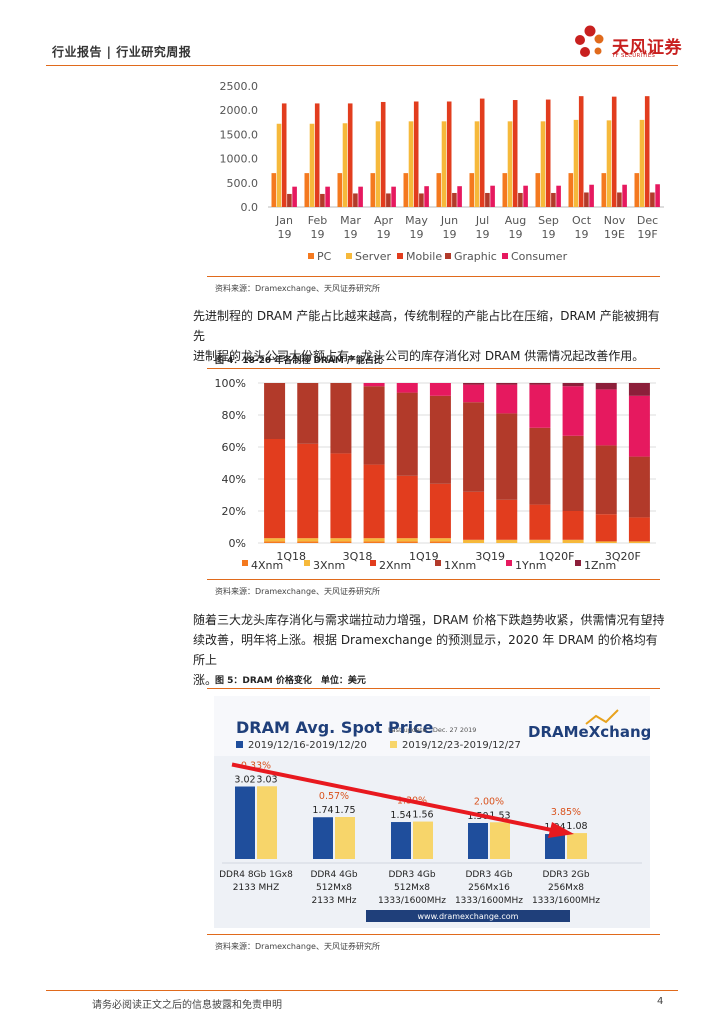 The image size is (724, 1024). I want to click on y-tick-label: 20%, so click(234, 511).